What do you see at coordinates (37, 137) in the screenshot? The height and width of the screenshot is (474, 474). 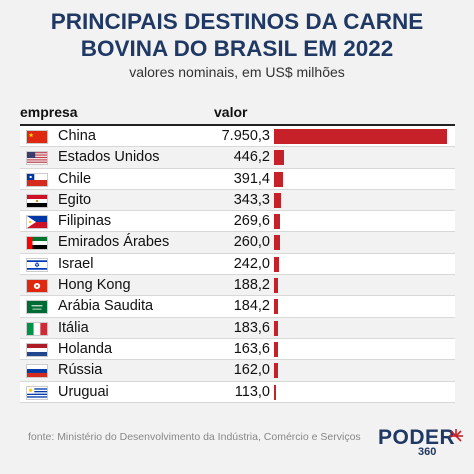 I see `china-flag-icon` at bounding box center [37, 137].